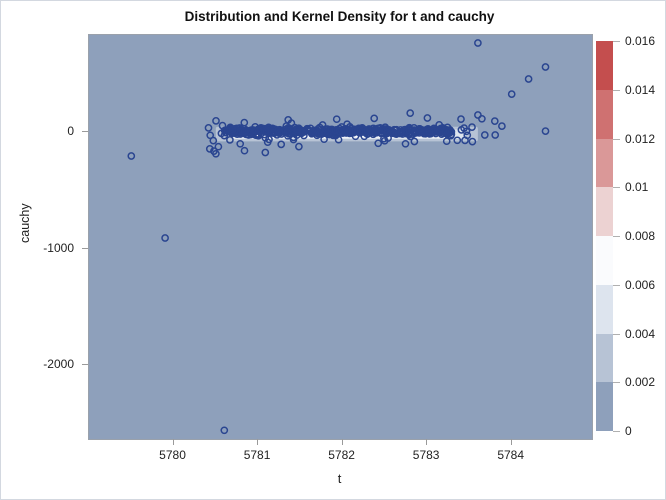 This screenshot has width=666, height=500. Describe the element at coordinates (640, 41) in the screenshot. I see `legend-tick-label: 0.016` at that location.